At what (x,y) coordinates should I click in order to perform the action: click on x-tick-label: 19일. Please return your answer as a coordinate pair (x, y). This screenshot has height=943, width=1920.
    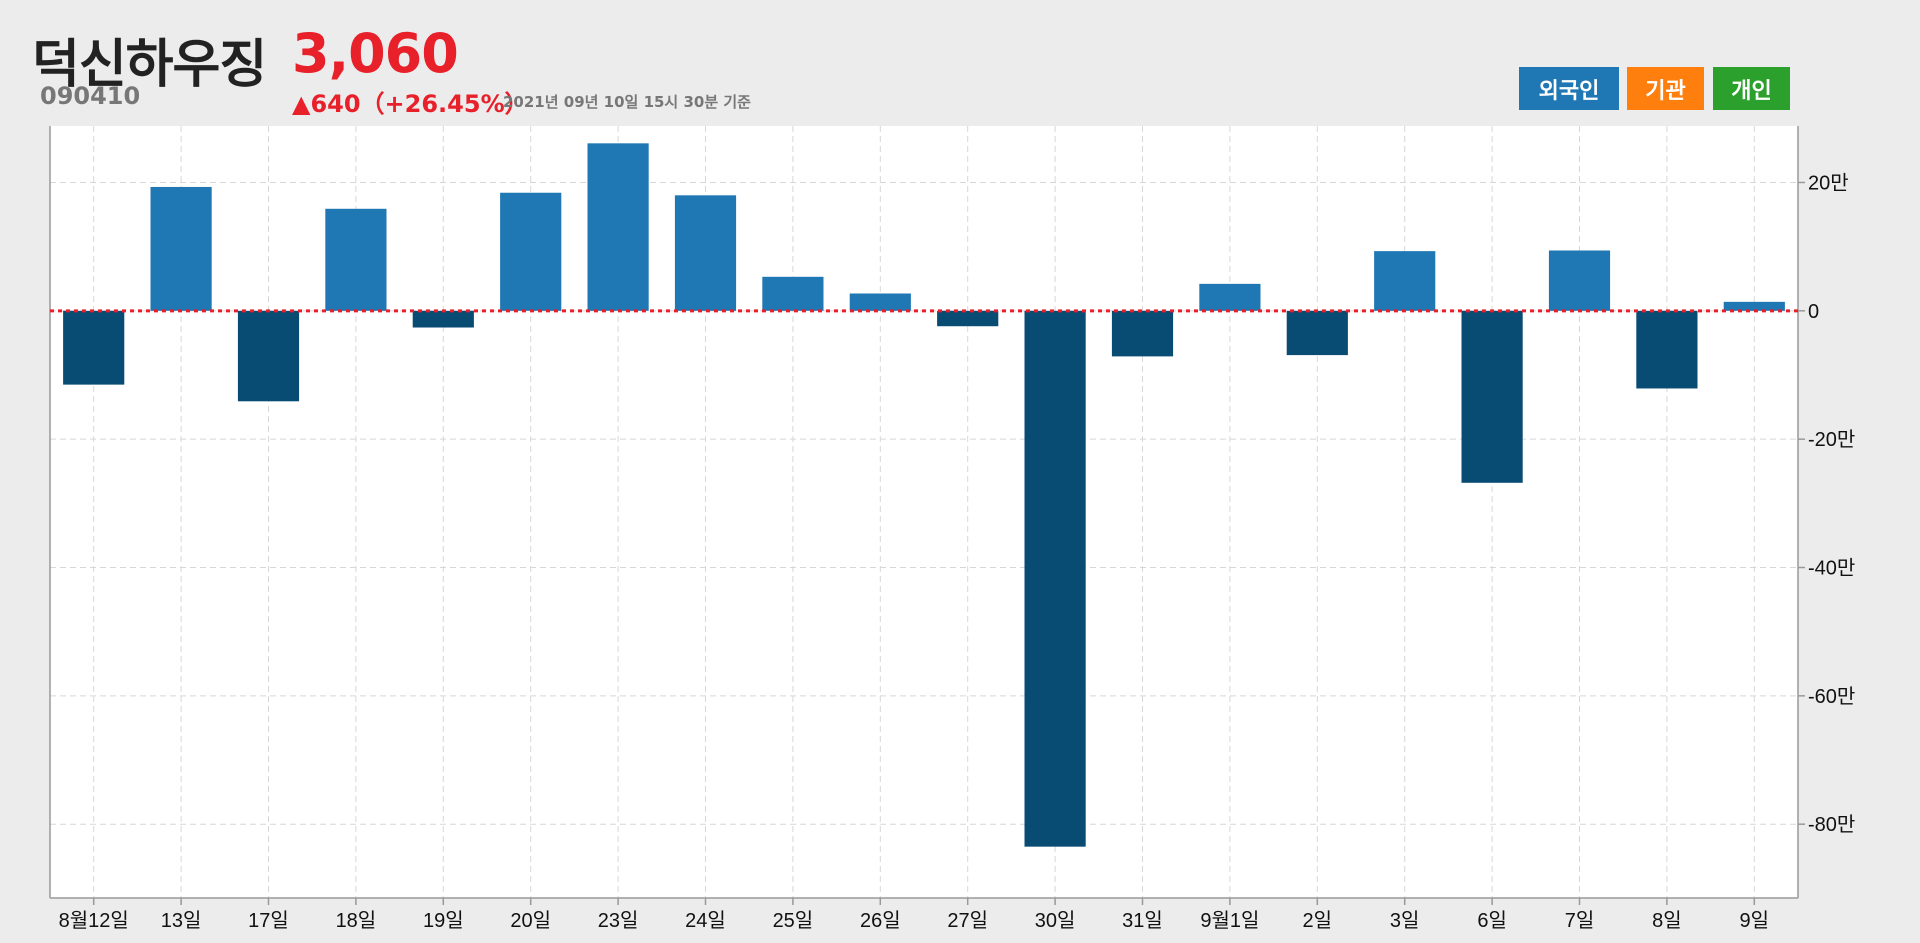
    Looking at the image, I should click on (443, 920).